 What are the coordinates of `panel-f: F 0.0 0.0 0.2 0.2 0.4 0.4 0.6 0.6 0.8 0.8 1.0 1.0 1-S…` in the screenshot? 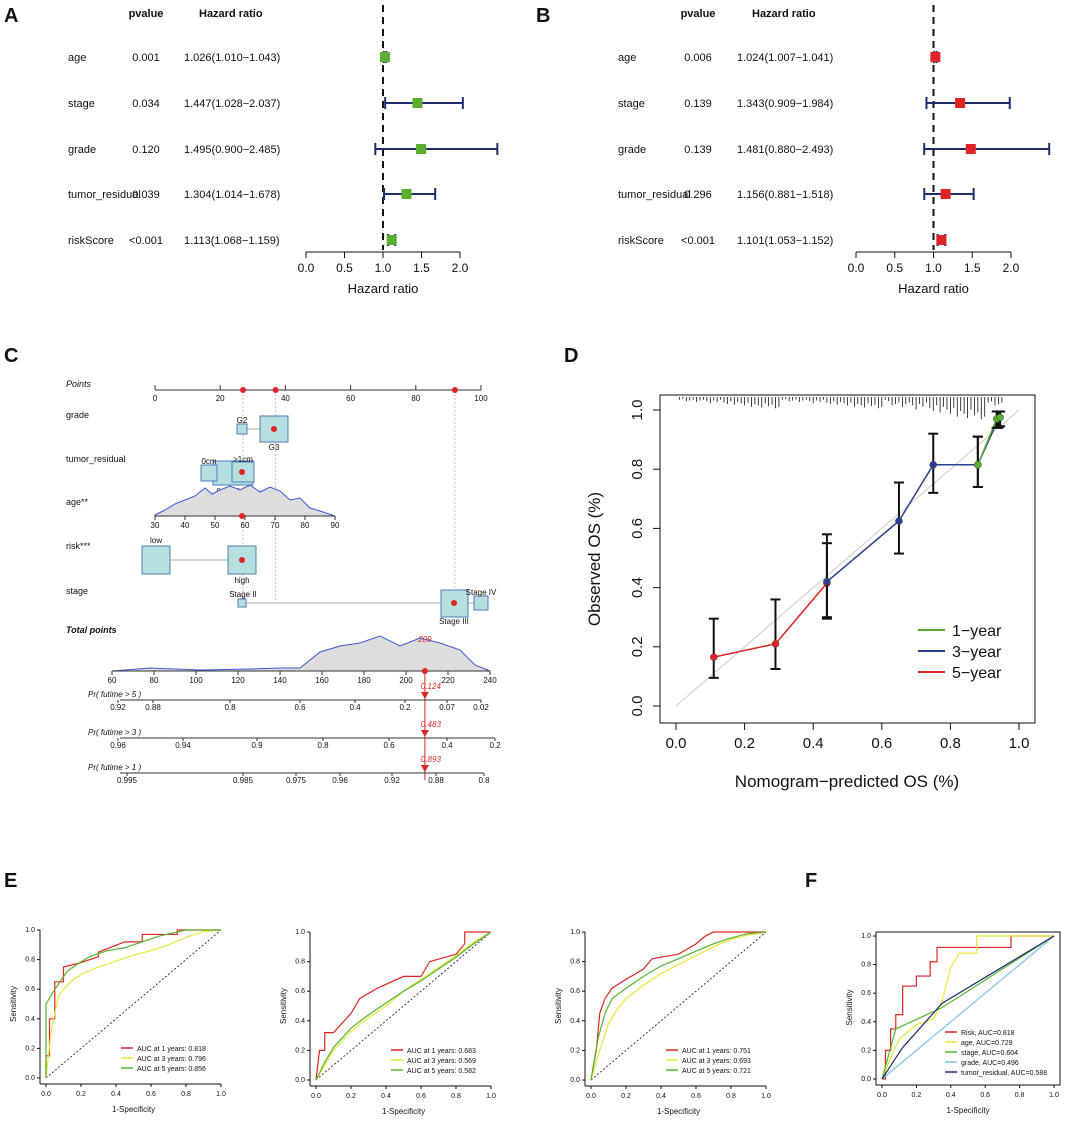 It's located at (930, 996).